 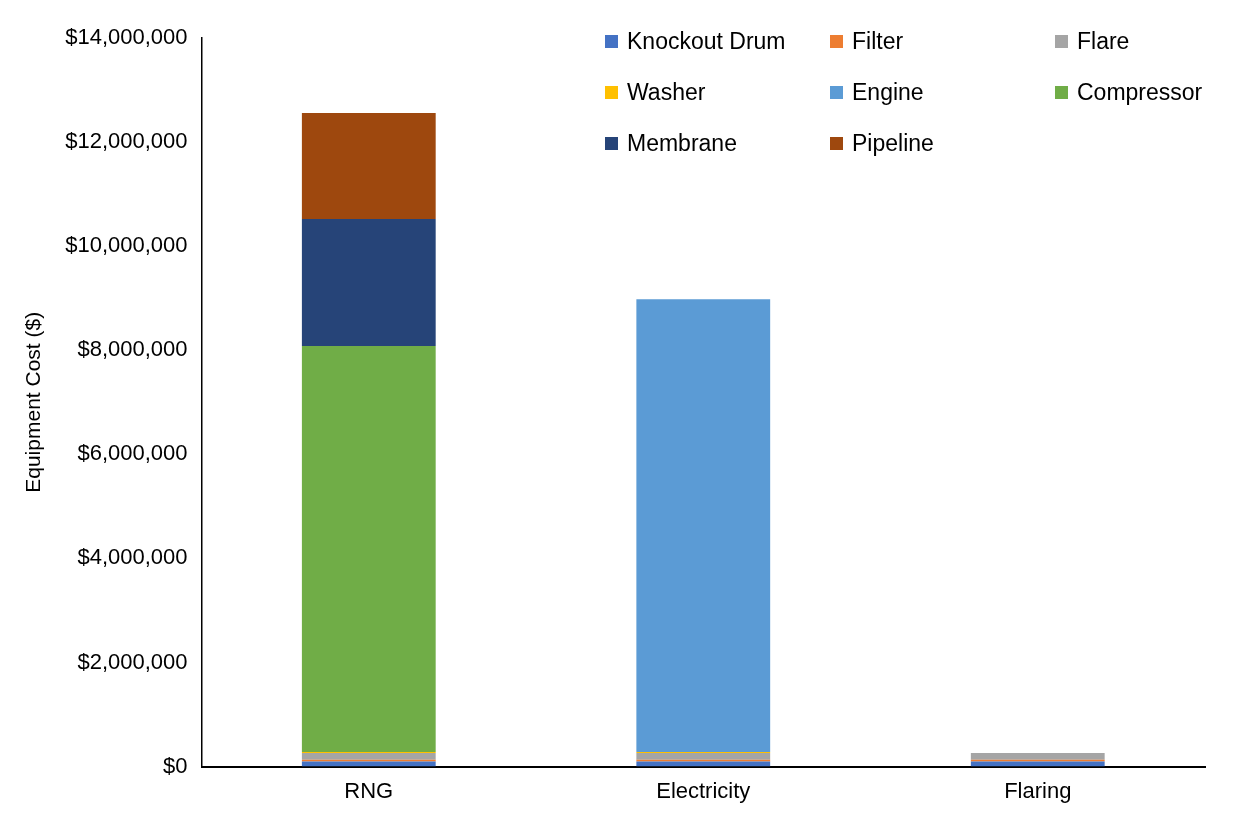 What do you see at coordinates (1140, 92) in the screenshot?
I see `legend-label: Compressor` at bounding box center [1140, 92].